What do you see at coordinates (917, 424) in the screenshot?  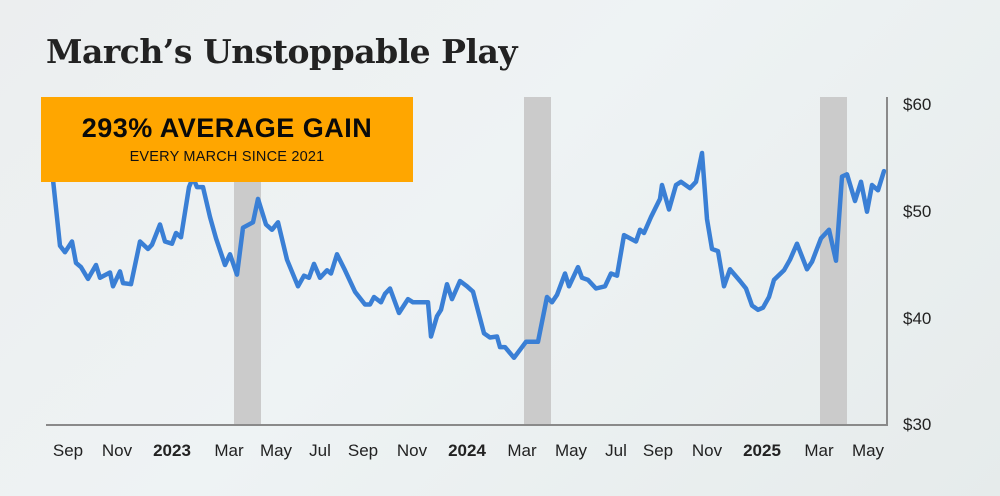 I see `y-tick-30: $30` at bounding box center [917, 424].